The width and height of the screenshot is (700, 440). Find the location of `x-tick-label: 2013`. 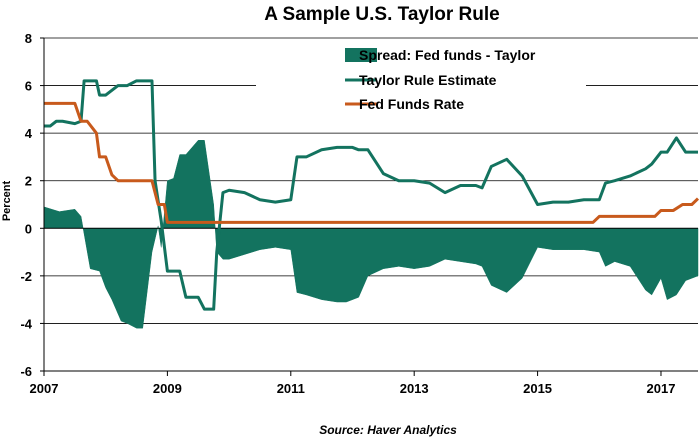

x-tick-label: 2013 is located at coordinates (414, 388).